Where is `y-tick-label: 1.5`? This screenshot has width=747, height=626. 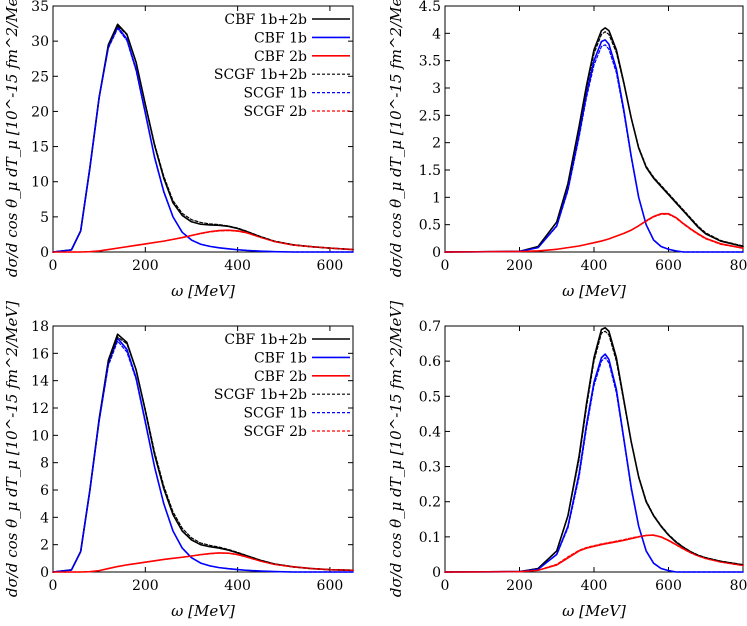 y-tick-label: 1.5 is located at coordinates (430, 171).